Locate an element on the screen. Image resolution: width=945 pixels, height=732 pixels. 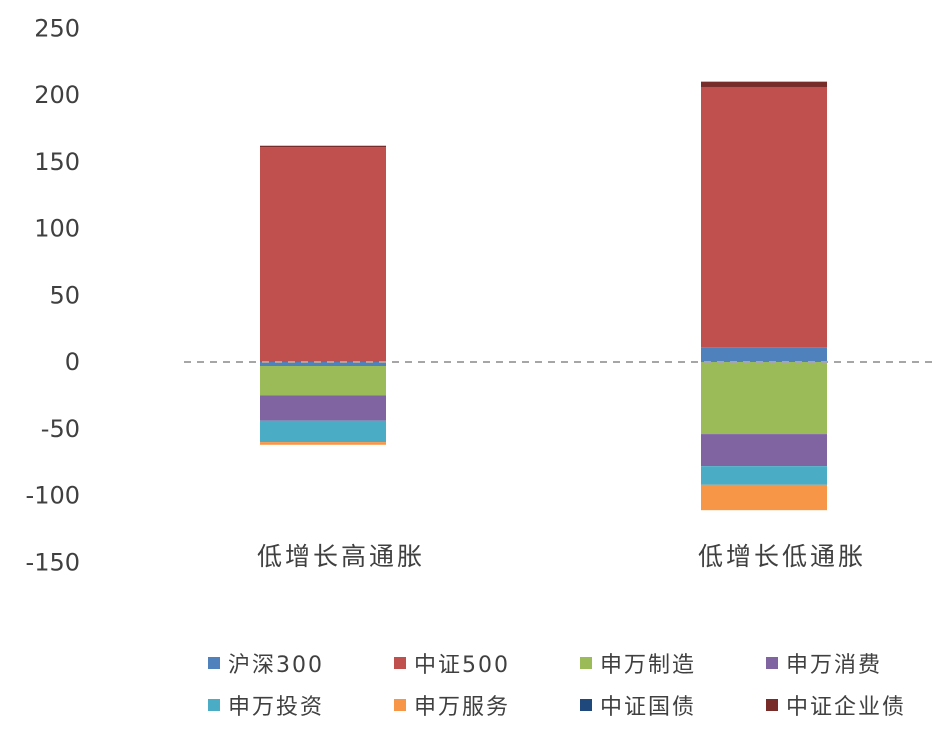
x-axis: 低增长高通胀 低增长低通胀 is located at coordinates (561, 556).